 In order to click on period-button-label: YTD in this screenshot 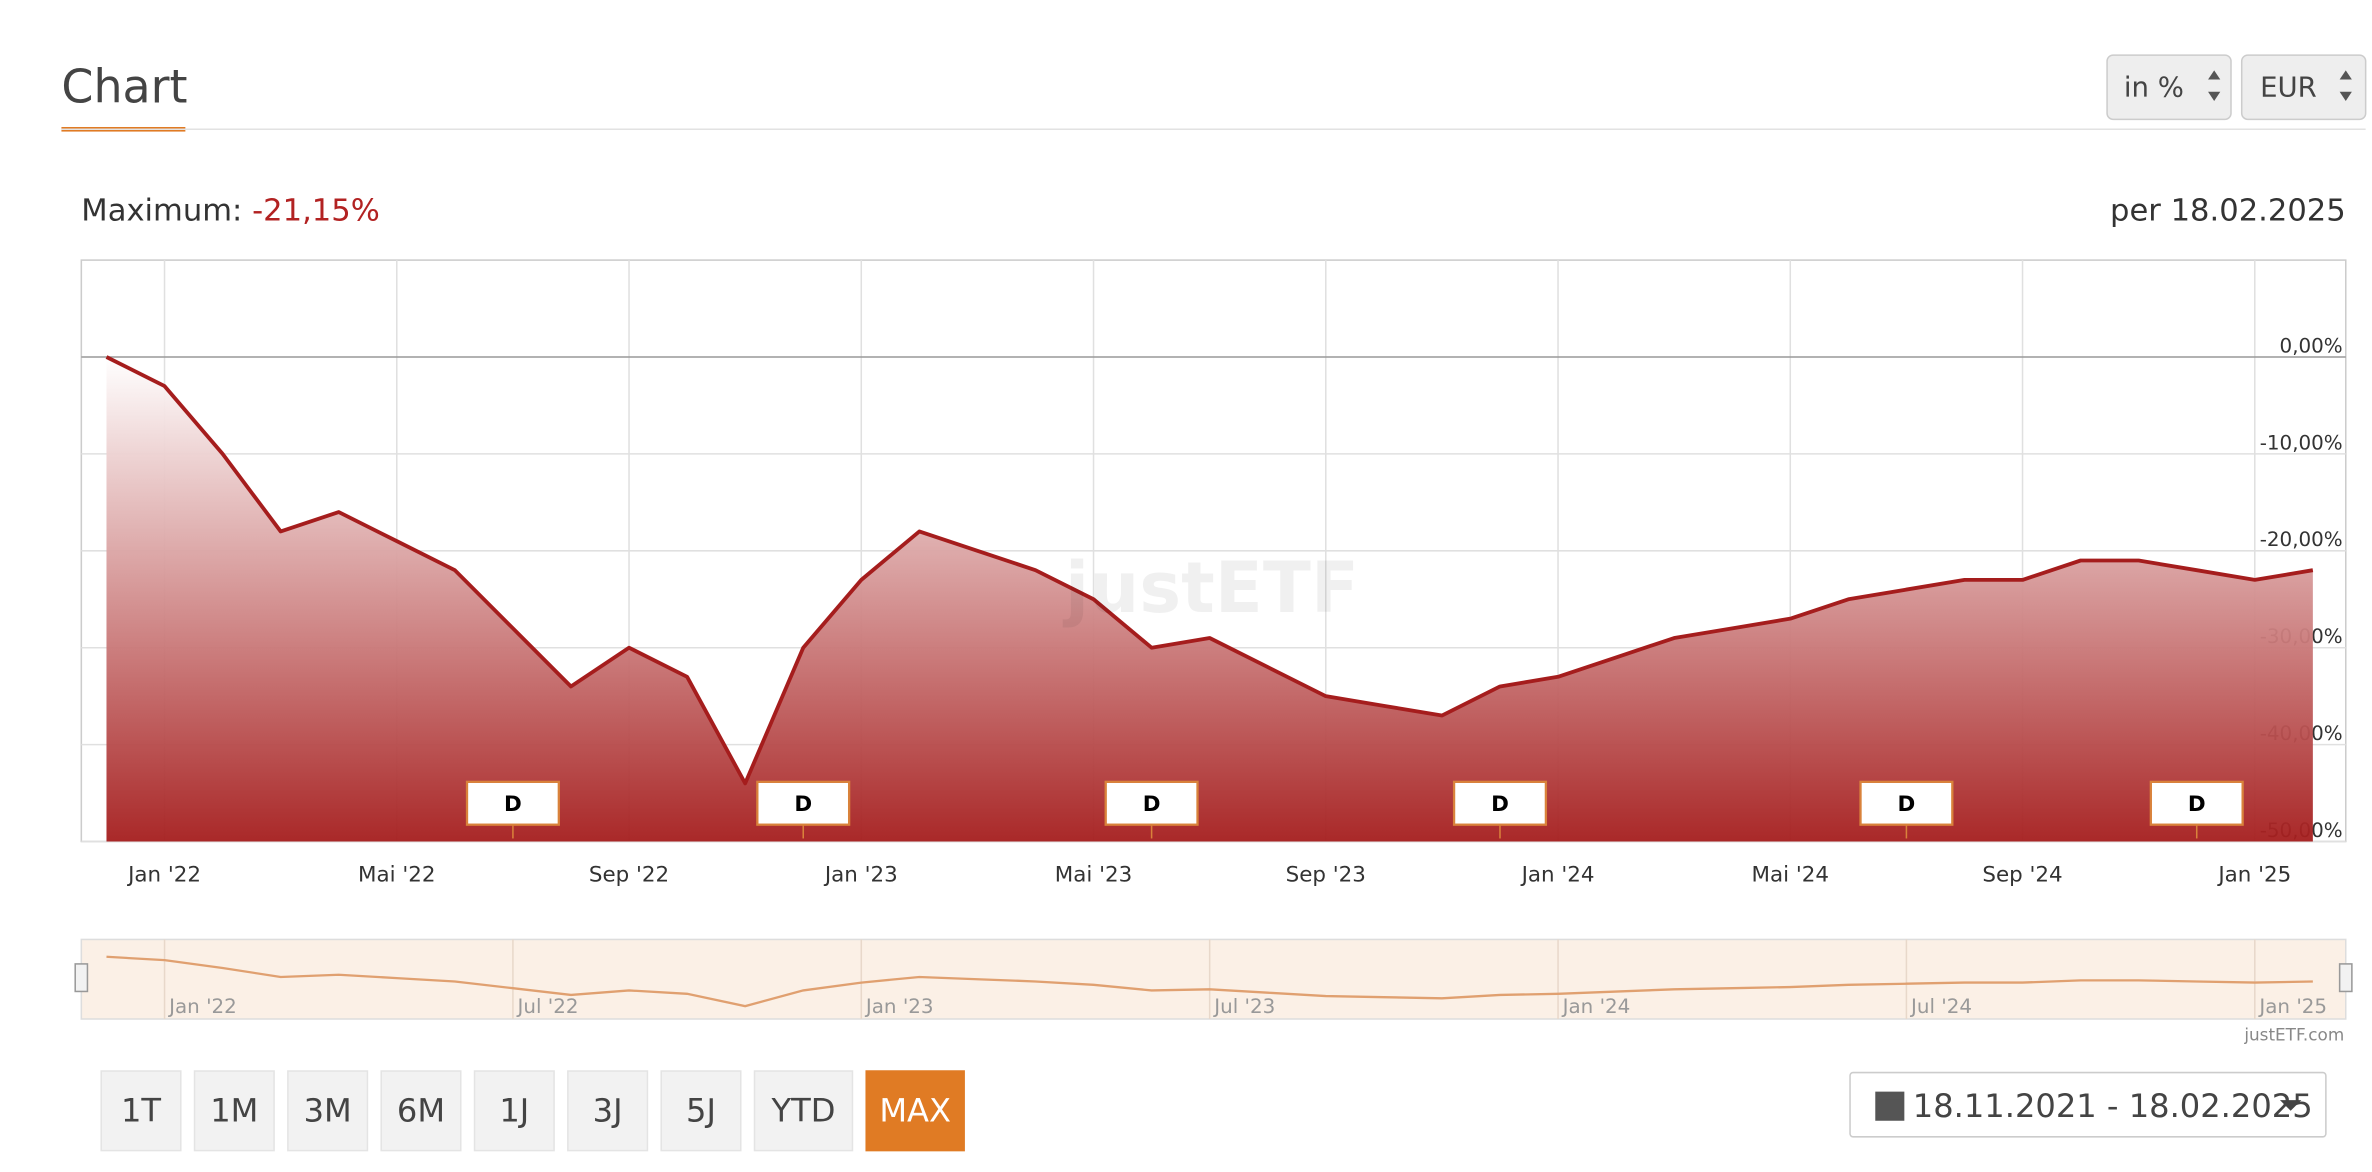, I will do `click(803, 1111)`.